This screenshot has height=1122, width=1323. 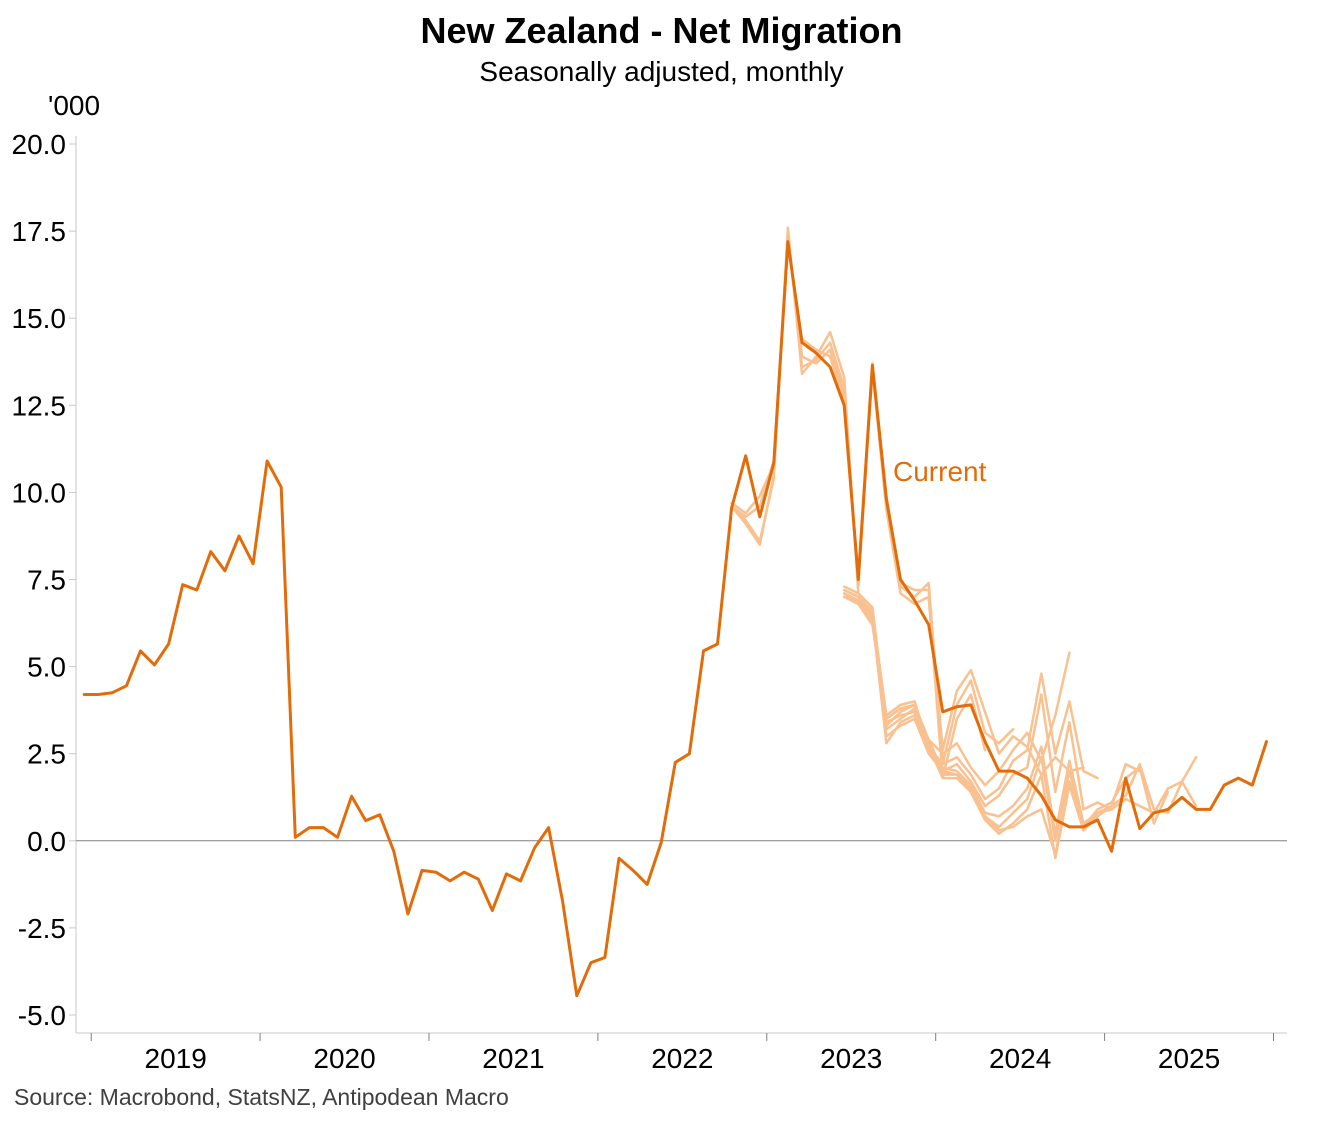 I want to click on y-tick-label: 15.0, so click(x=39, y=318).